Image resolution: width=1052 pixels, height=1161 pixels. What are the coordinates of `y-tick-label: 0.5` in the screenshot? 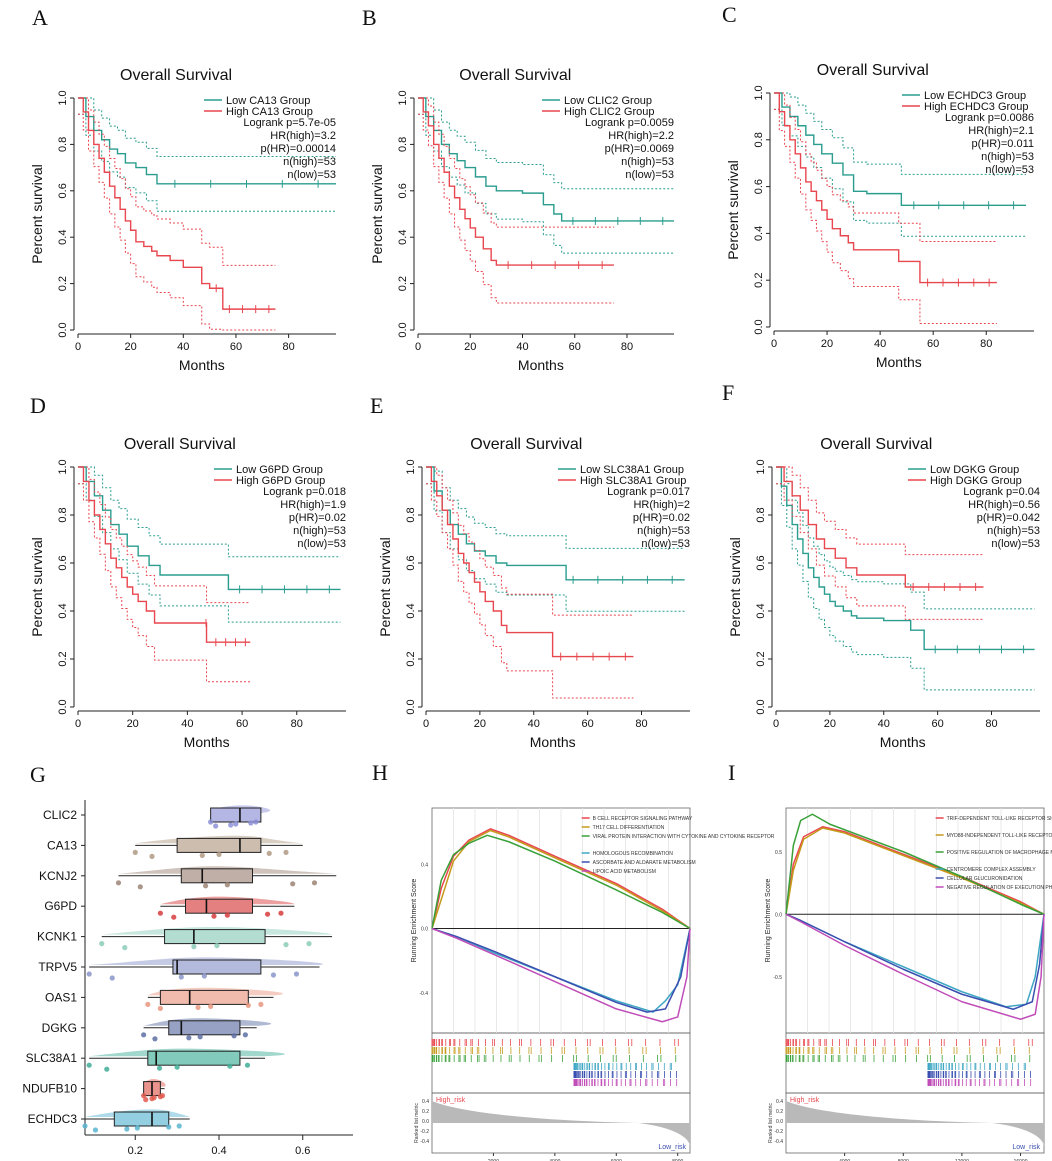 It's located at (778, 853).